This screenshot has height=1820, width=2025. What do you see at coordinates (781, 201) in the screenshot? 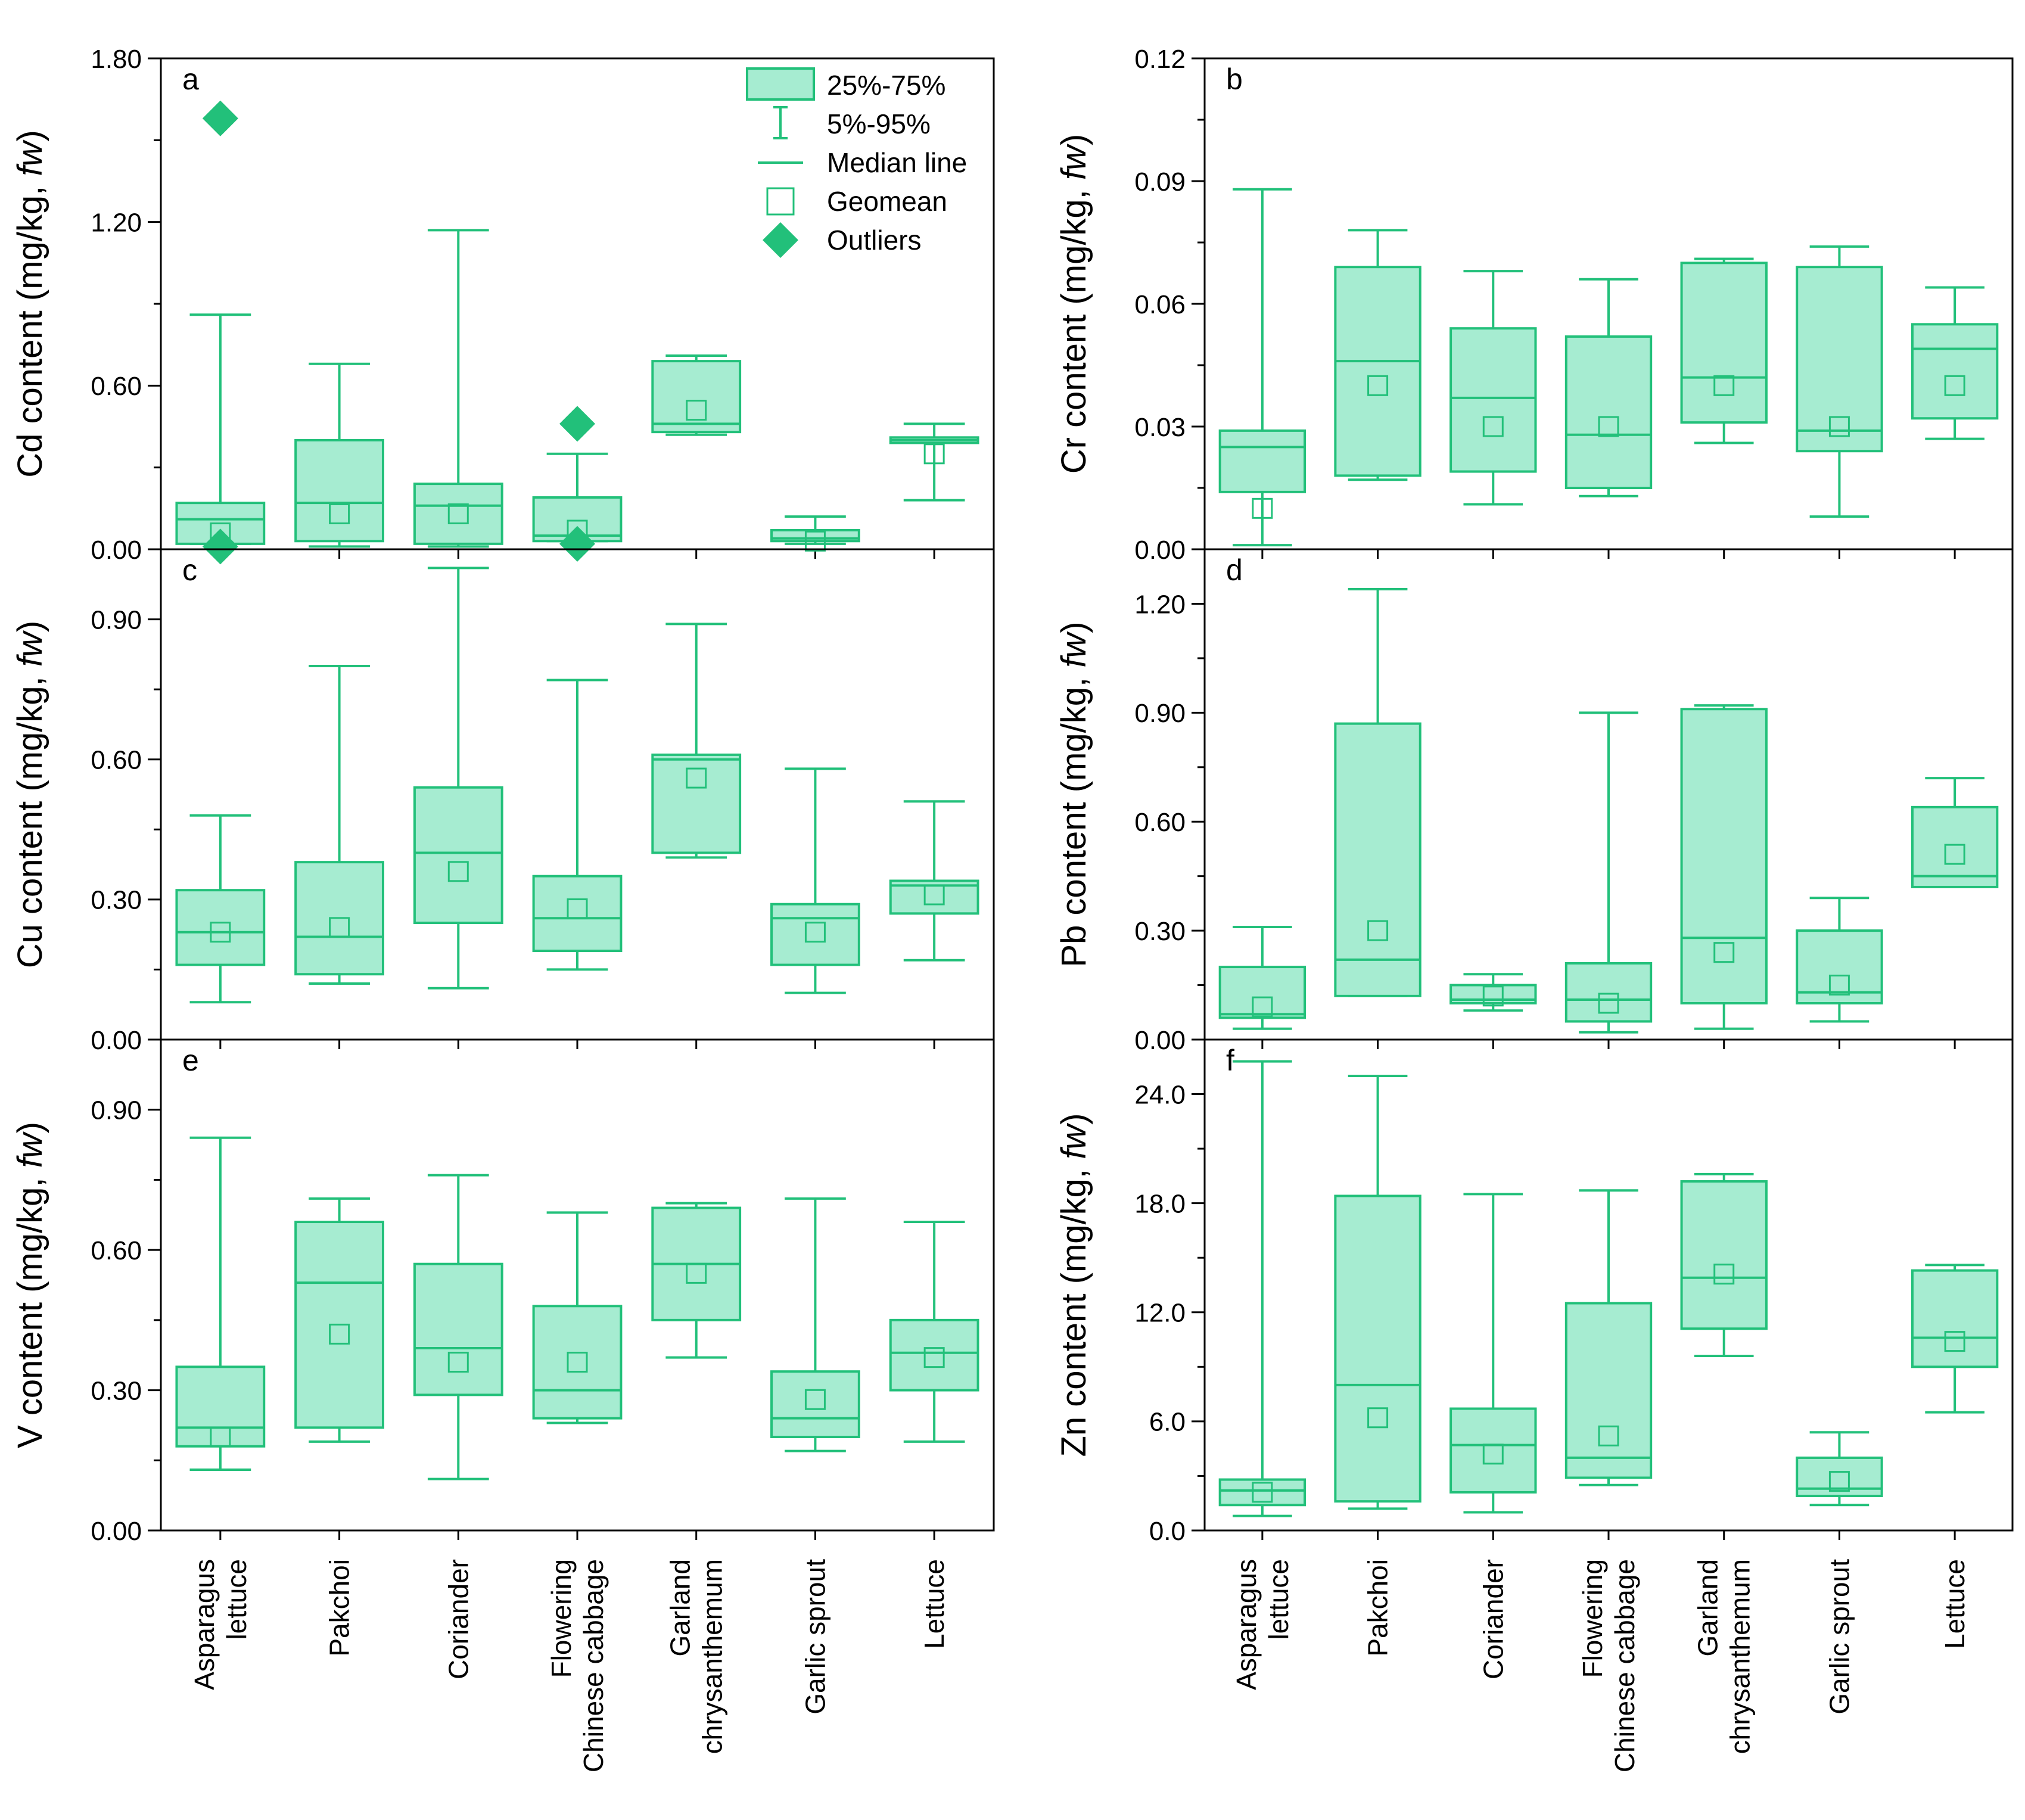
I see `legend-geomean-swatch` at bounding box center [781, 201].